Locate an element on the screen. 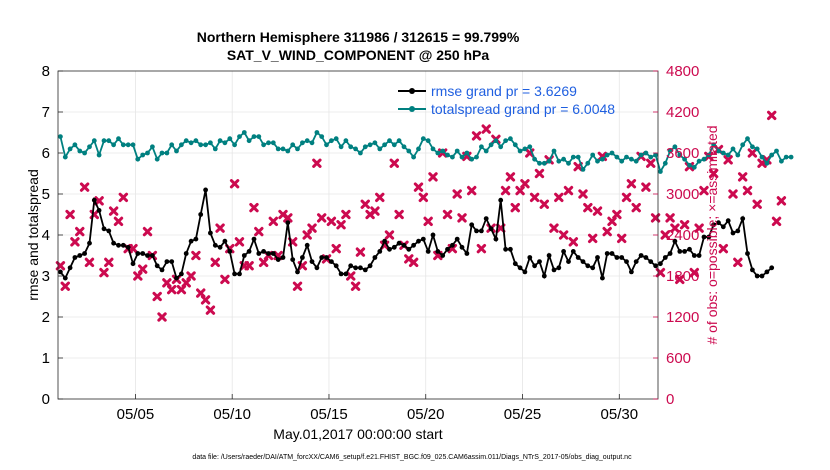 The width and height of the screenshot is (830, 470). y-right-tick-label: 3600 is located at coordinates (682, 153).